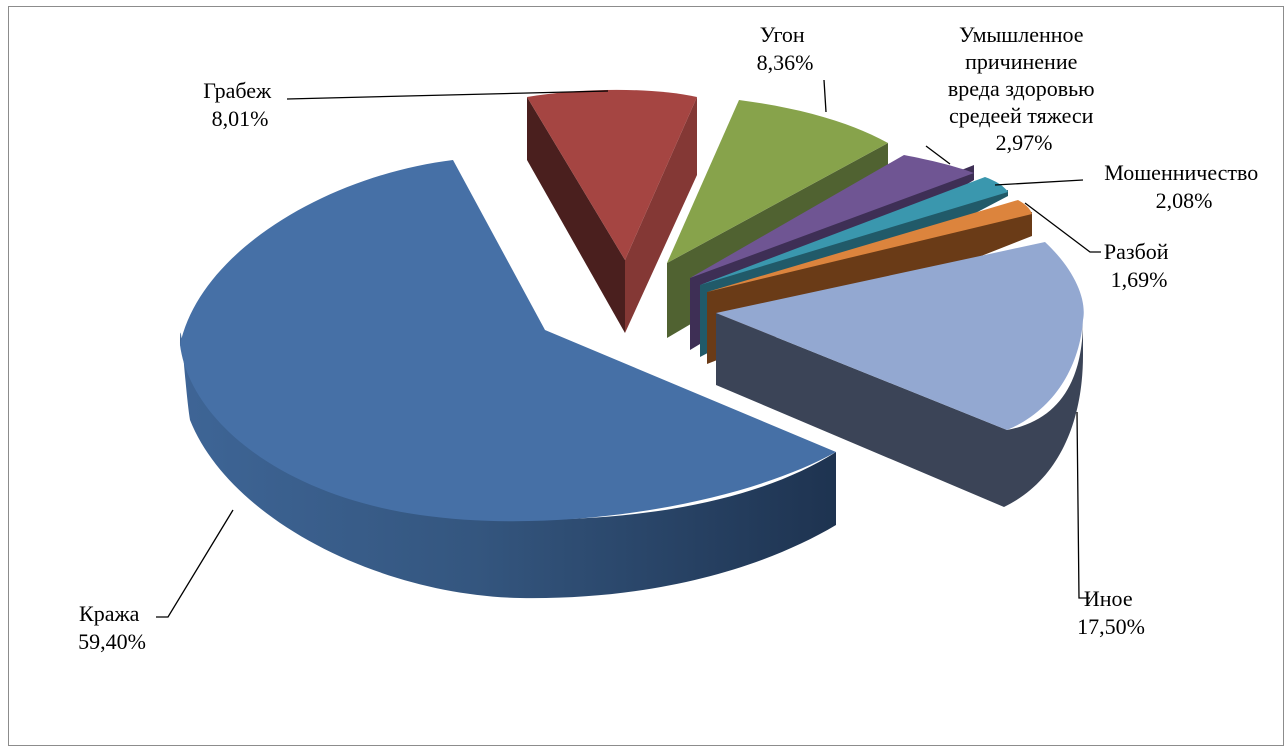 The width and height of the screenshot is (1287, 746). I want to click on slice-inoe-side, so click(899, 410).